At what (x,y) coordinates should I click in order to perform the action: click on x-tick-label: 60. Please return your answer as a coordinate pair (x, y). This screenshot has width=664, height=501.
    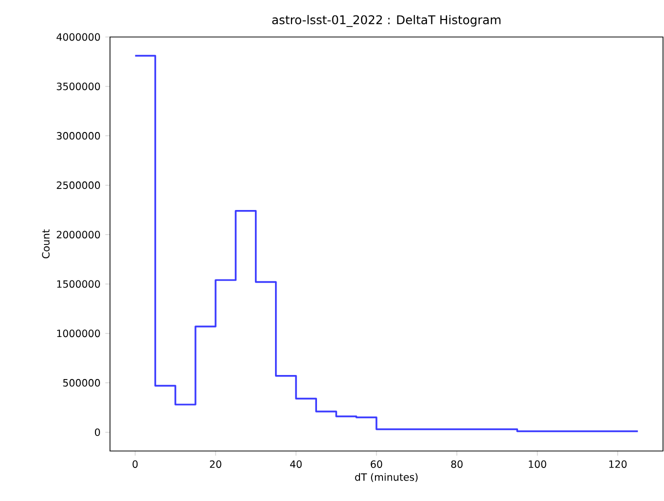
    Looking at the image, I should click on (376, 464).